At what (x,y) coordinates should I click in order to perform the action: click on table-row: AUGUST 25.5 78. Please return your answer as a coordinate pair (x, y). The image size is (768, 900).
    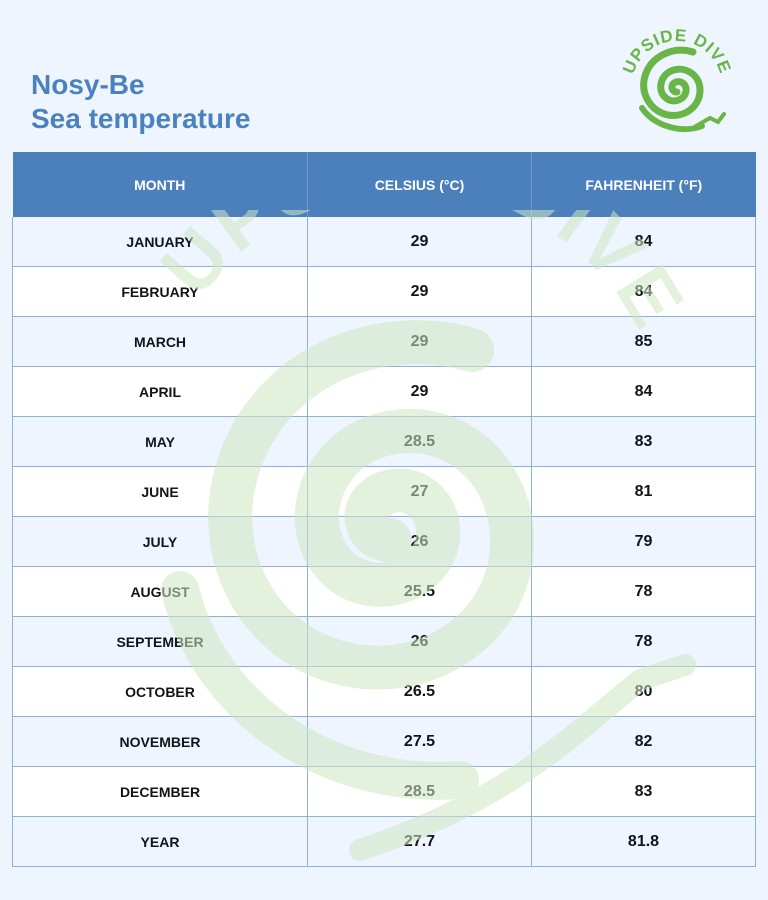
    Looking at the image, I should click on (384, 591).